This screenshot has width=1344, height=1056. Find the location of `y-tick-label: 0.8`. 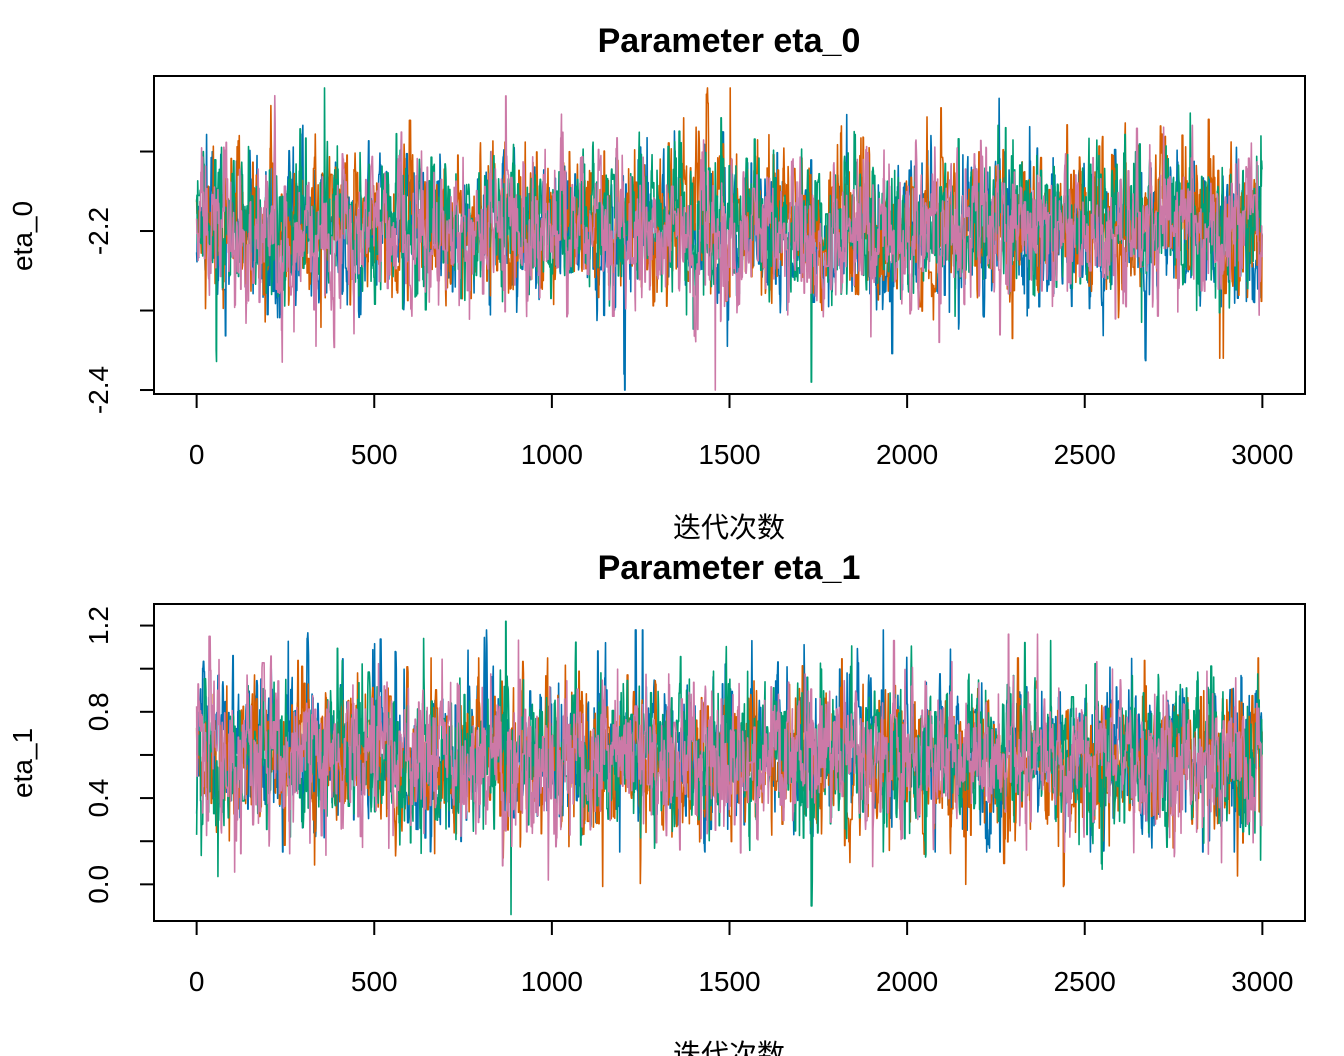

y-tick-label: 0.8 is located at coordinates (98, 711).